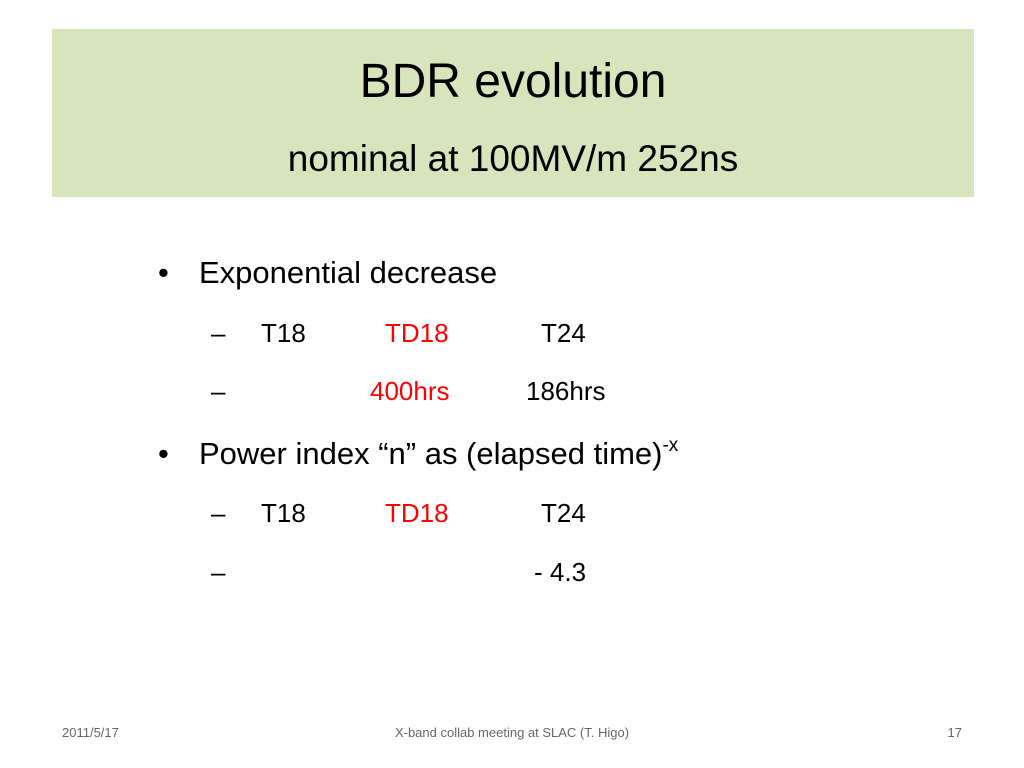  What do you see at coordinates (566, 391) in the screenshot?
I see `cell: 186hrs` at bounding box center [566, 391].